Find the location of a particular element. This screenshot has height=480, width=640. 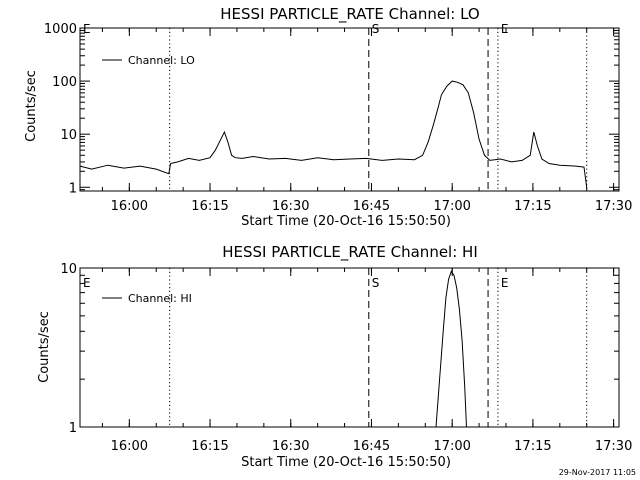

lo-x-tick-label: 16:00 is located at coordinates (129, 206).